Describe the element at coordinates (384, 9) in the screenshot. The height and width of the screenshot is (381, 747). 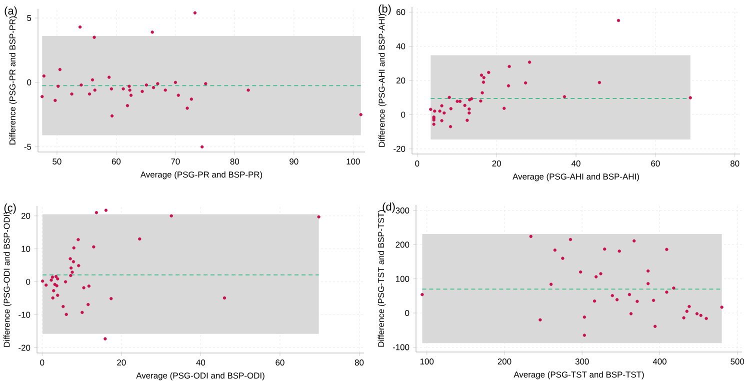
I see `chart-title: (b)` at that location.